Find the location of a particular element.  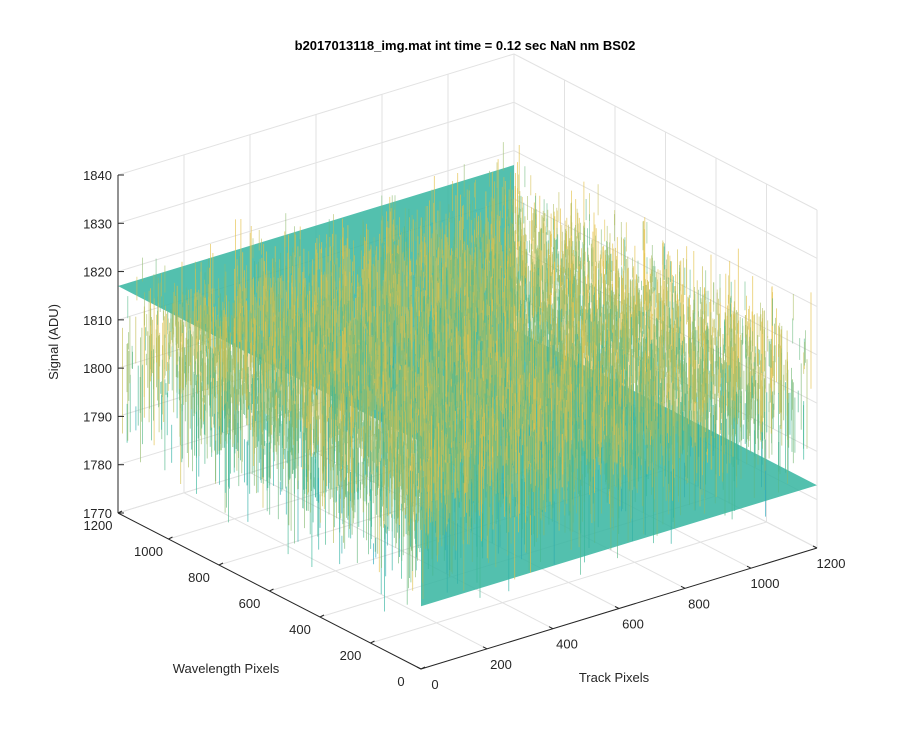

y-tick-label: 800 is located at coordinates (199, 577).